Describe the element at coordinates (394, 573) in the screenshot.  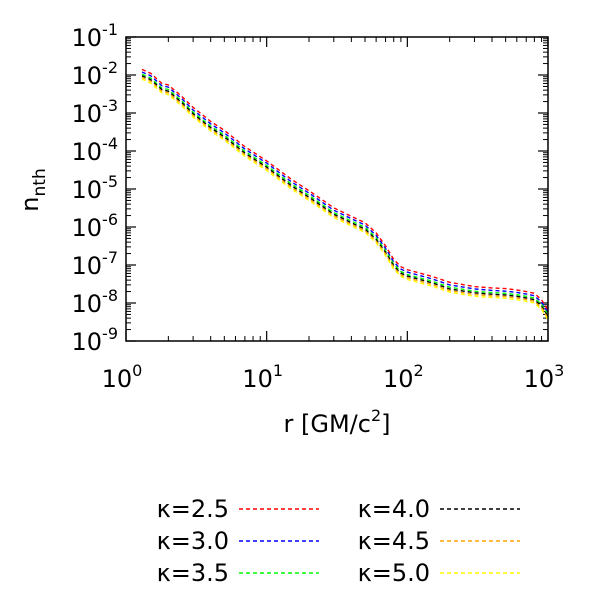
I see `legend-label: κ=5.0` at that location.